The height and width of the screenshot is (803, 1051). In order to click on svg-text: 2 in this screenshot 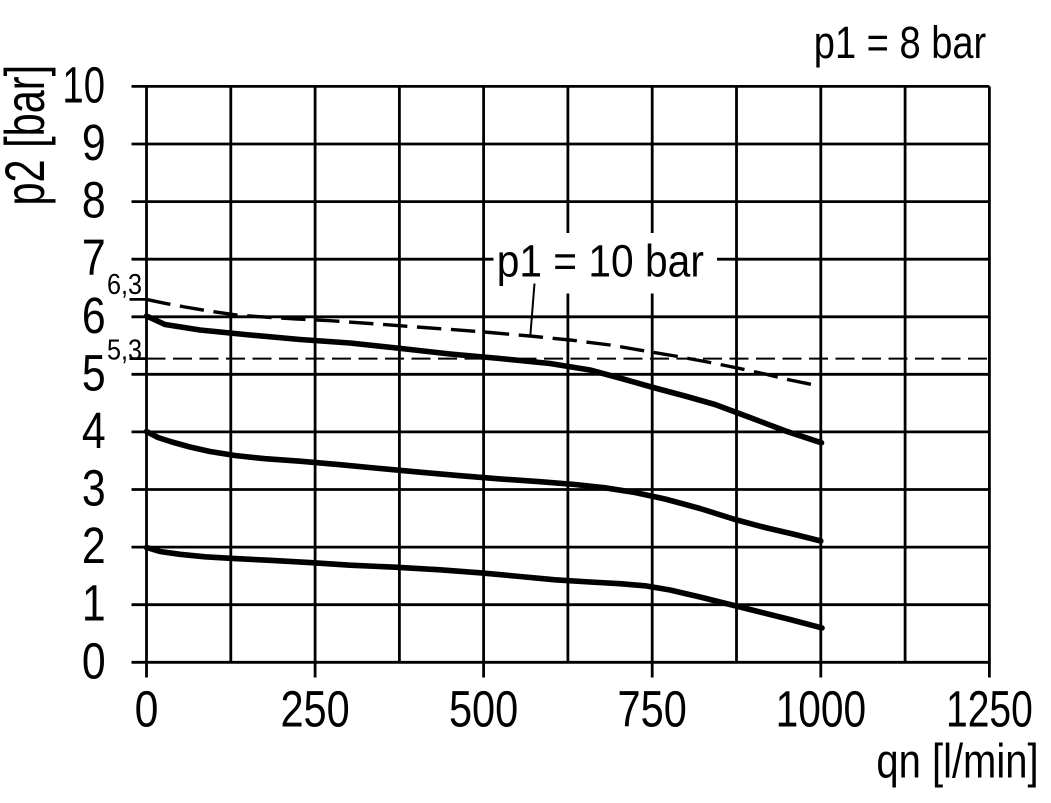, I will do `click(94, 545)`.